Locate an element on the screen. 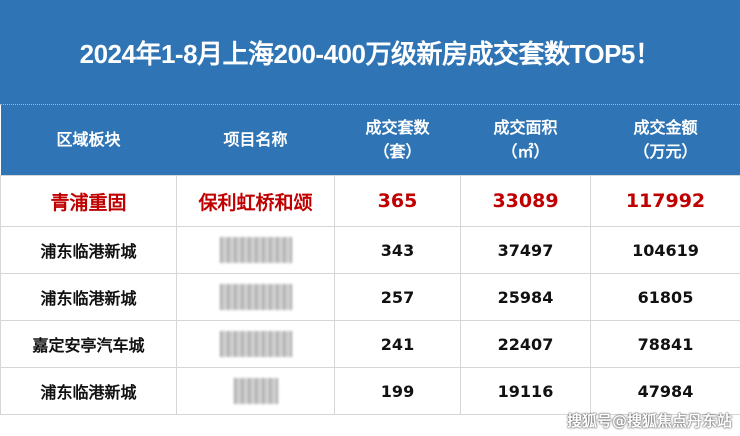 The image size is (740, 436). table-row: 浦东临港新城 199 19116 47984 is located at coordinates (370, 391).